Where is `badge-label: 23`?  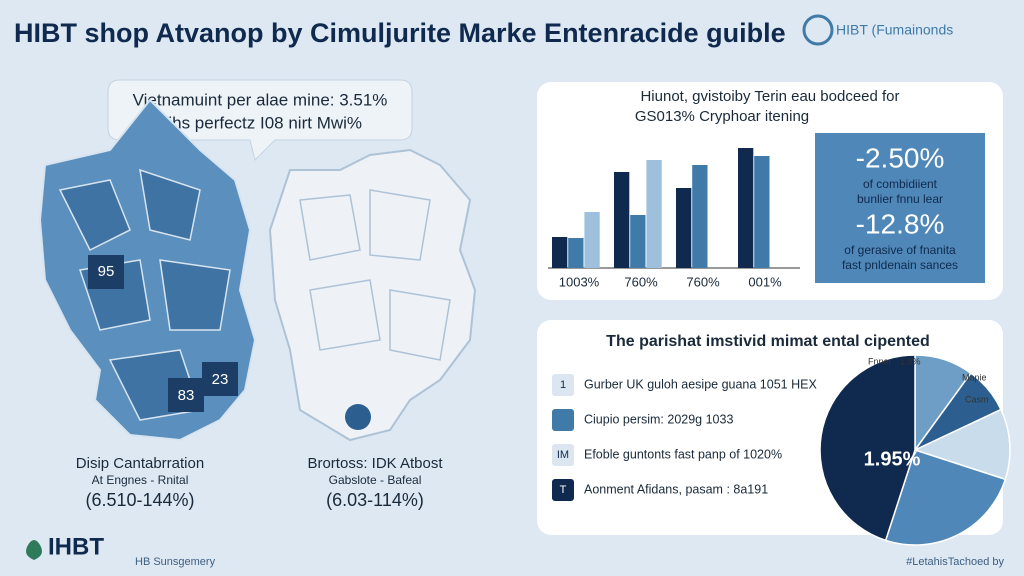
badge-label: 23 is located at coordinates (220, 379).